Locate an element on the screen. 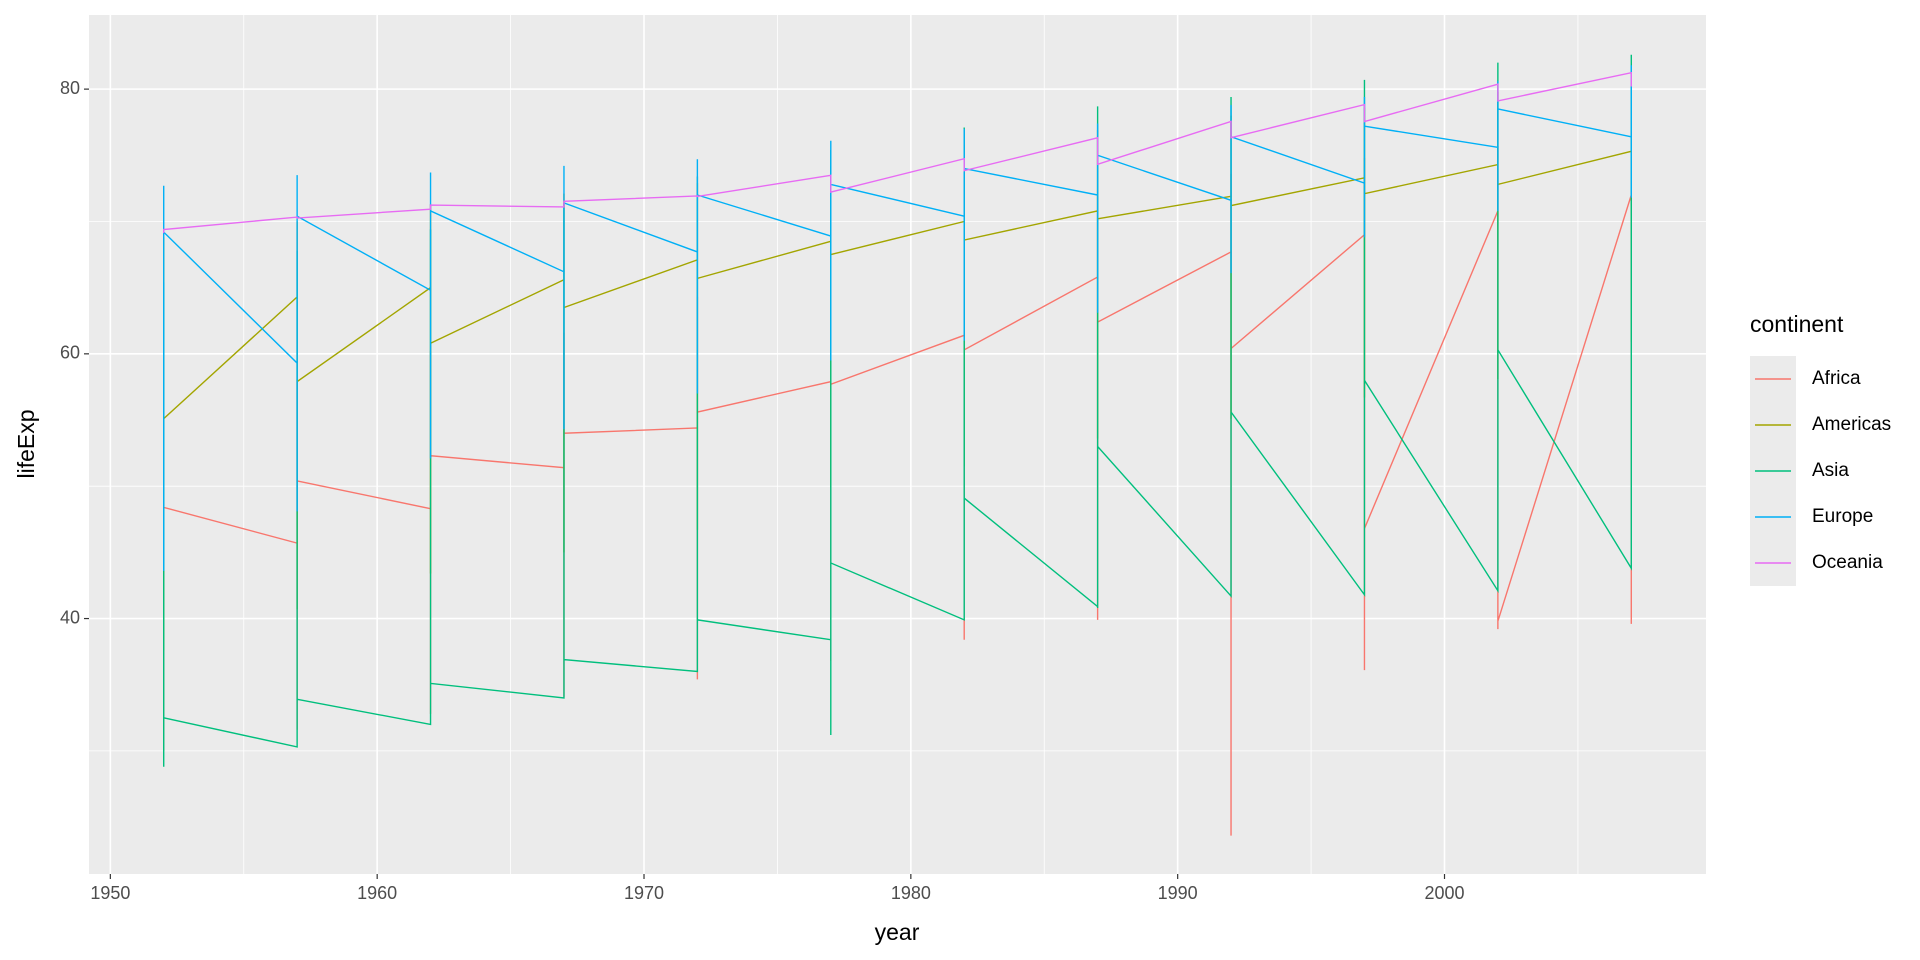 This screenshot has width=1920, height=960. x-tick-label: 1970 is located at coordinates (644, 893).